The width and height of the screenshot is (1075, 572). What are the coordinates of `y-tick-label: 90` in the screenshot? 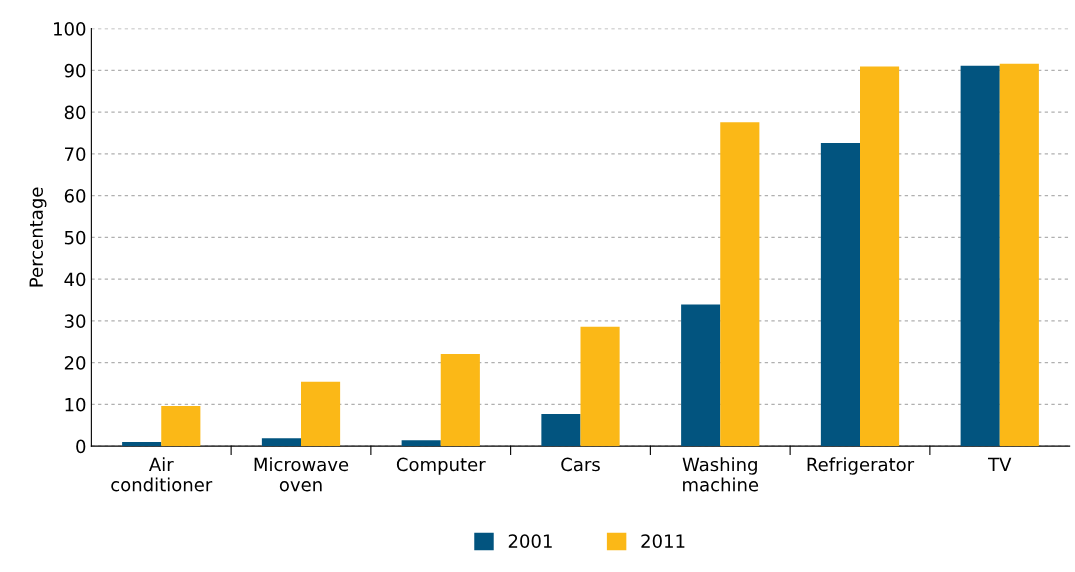 It's located at (75, 70).